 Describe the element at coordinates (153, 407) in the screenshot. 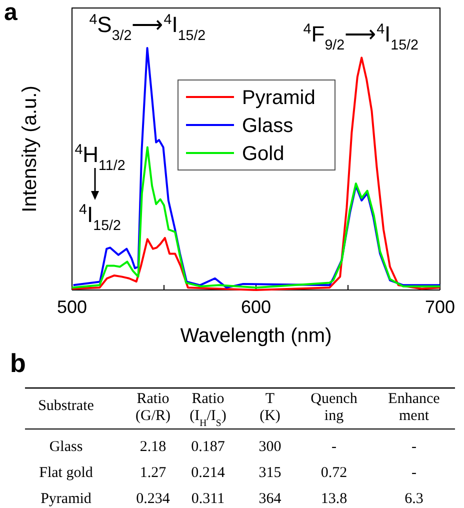

I see `category-label: Ratio (G/R)` at that location.